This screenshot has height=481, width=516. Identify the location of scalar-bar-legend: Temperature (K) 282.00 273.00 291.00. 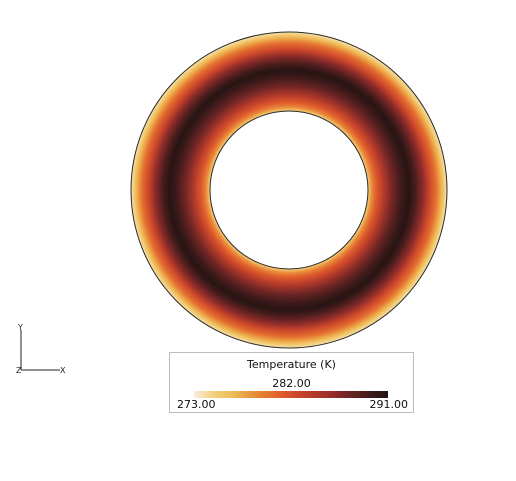
(291, 382).